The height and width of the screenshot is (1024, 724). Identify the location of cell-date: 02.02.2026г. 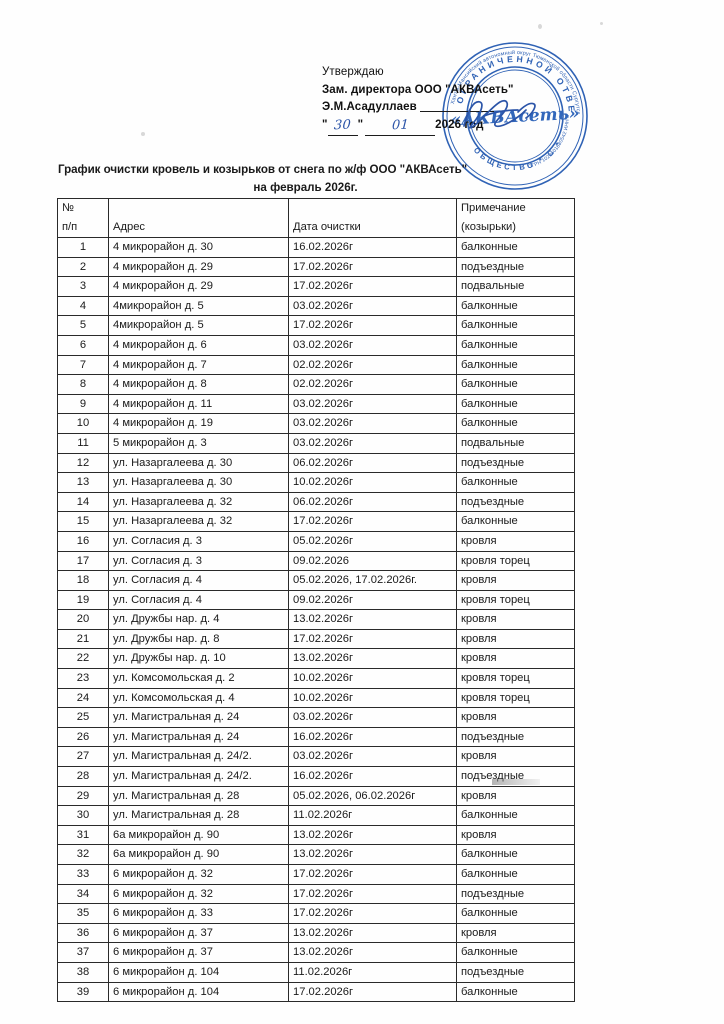
(372, 365).